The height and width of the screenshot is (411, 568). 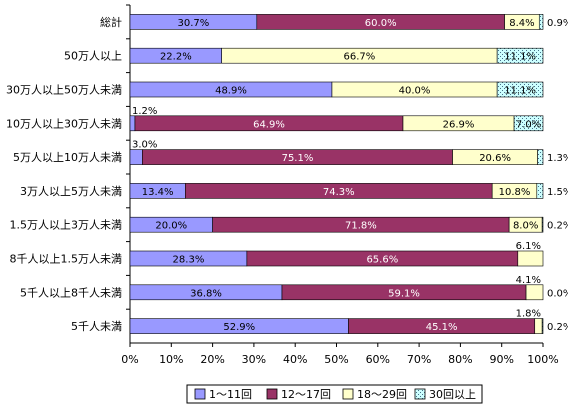 What do you see at coordinates (525, 226) in the screenshot?
I see `data-label: 8.0%` at bounding box center [525, 226].